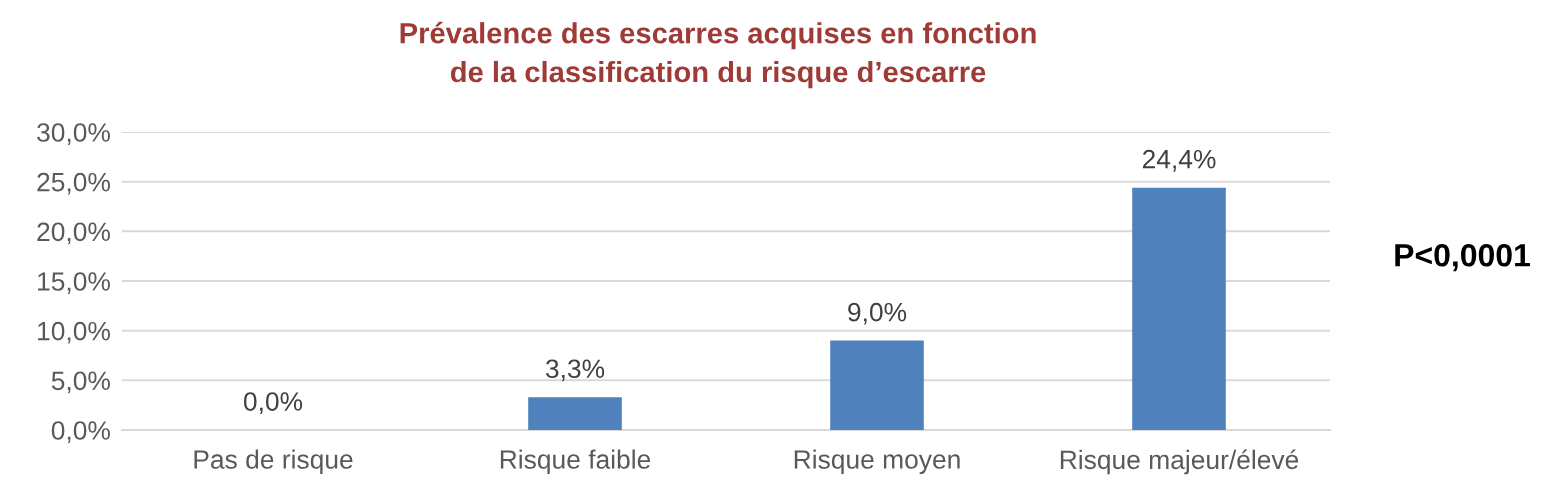  Describe the element at coordinates (575, 370) in the screenshot. I see `data-label: 3,3%` at that location.